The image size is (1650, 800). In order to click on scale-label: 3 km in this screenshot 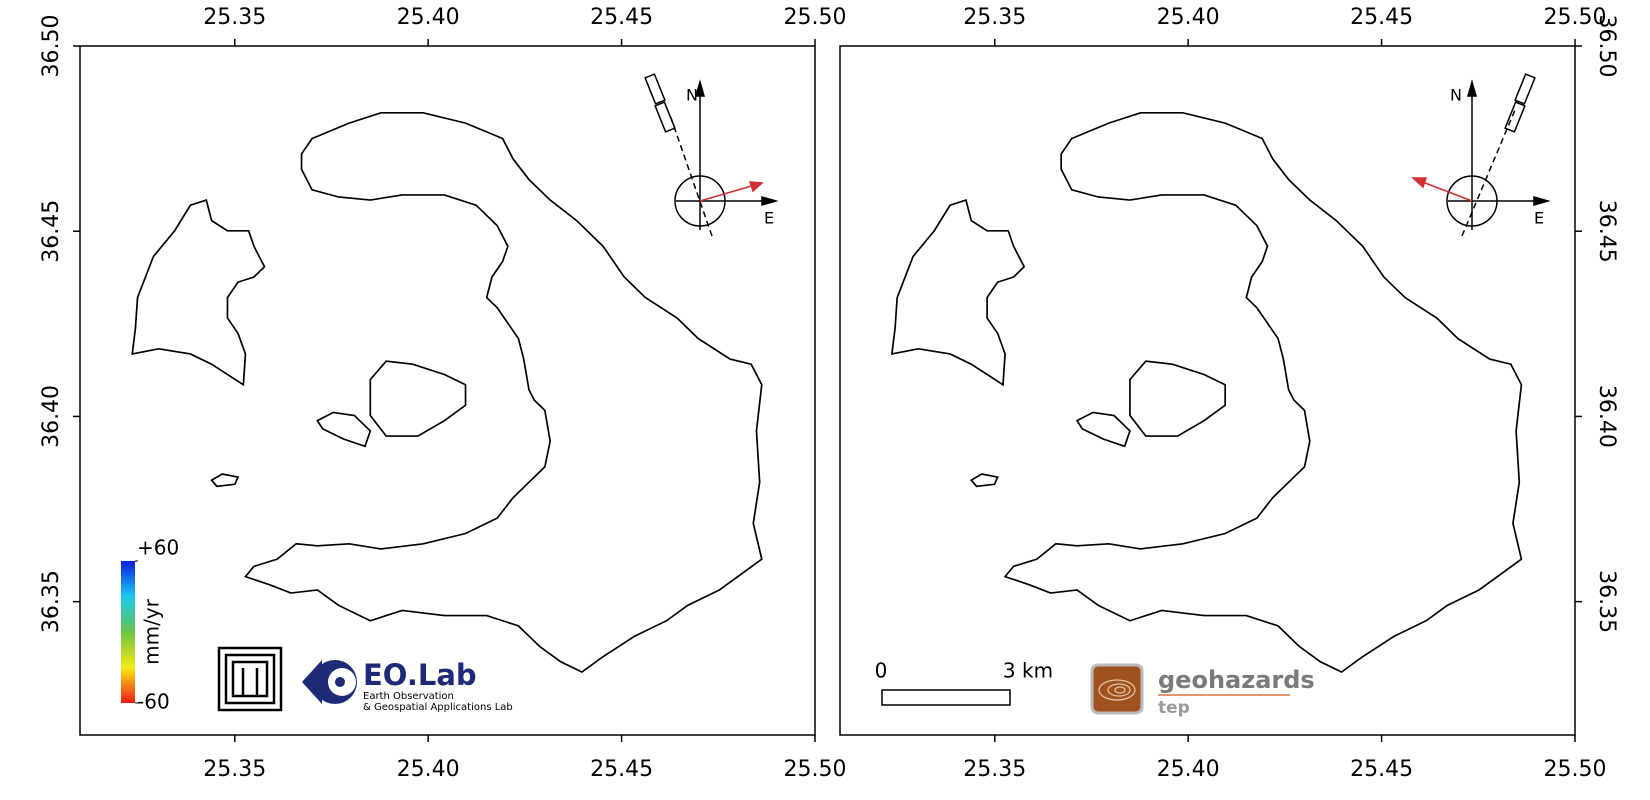, I will do `click(1028, 671)`.